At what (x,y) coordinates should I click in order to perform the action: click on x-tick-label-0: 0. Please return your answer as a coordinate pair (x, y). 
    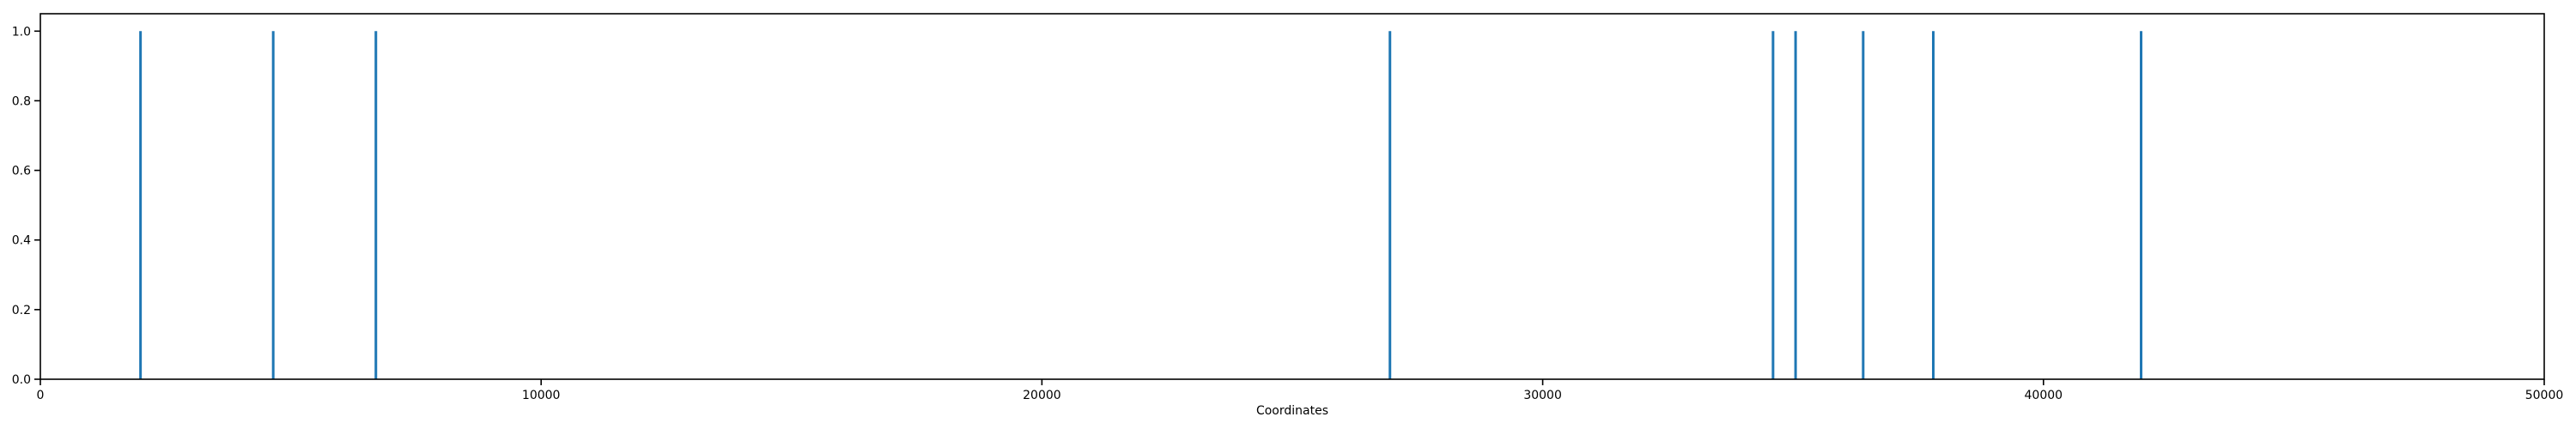
    Looking at the image, I should click on (41, 395).